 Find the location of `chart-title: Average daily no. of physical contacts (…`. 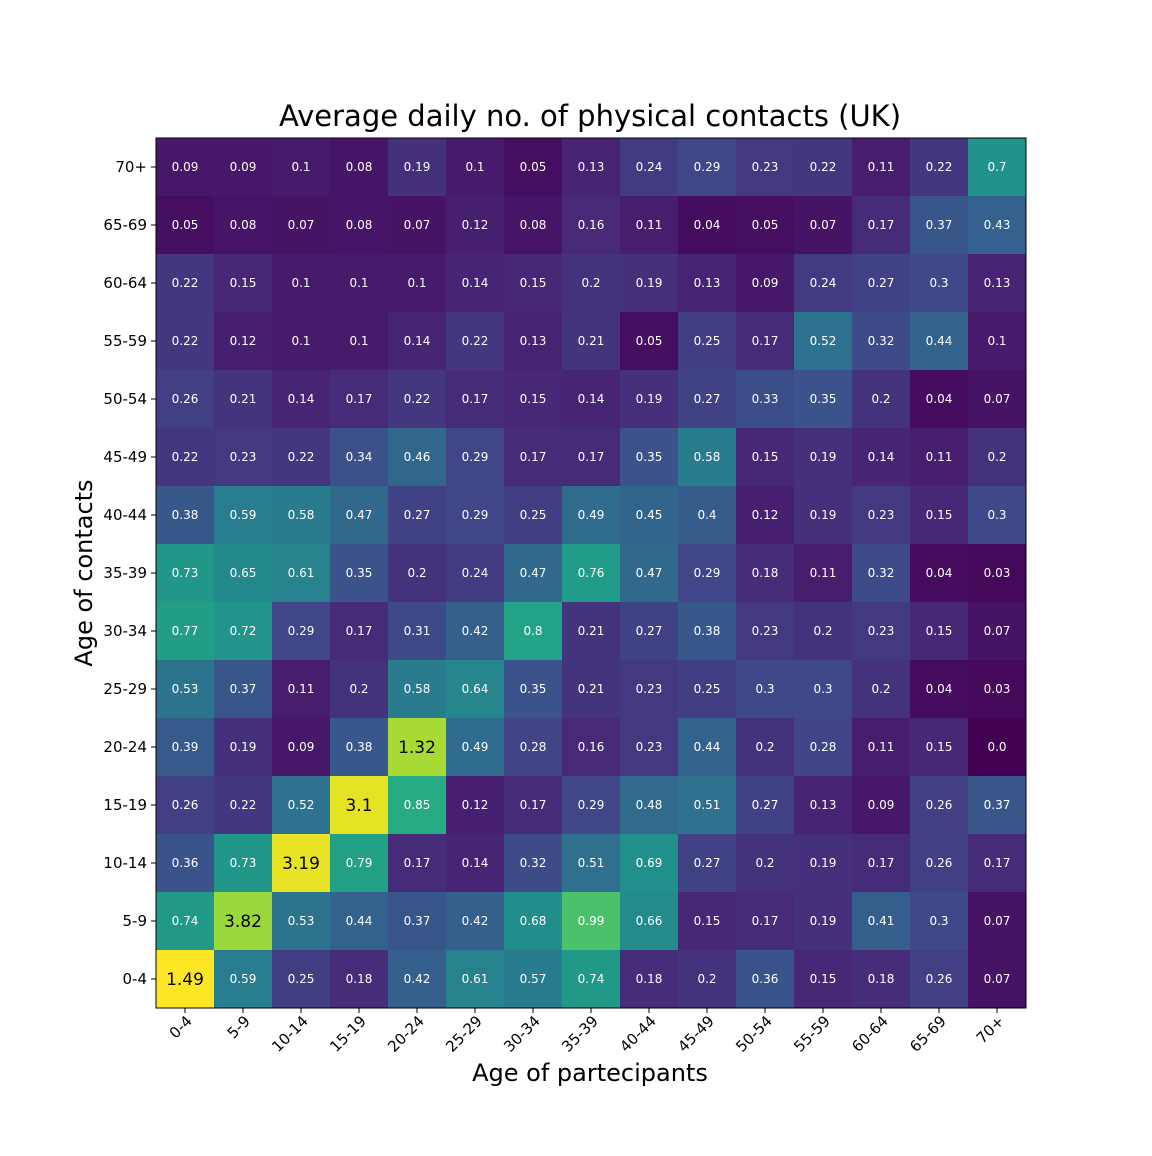

chart-title: Average daily no. of physical contacts (… is located at coordinates (590, 116).